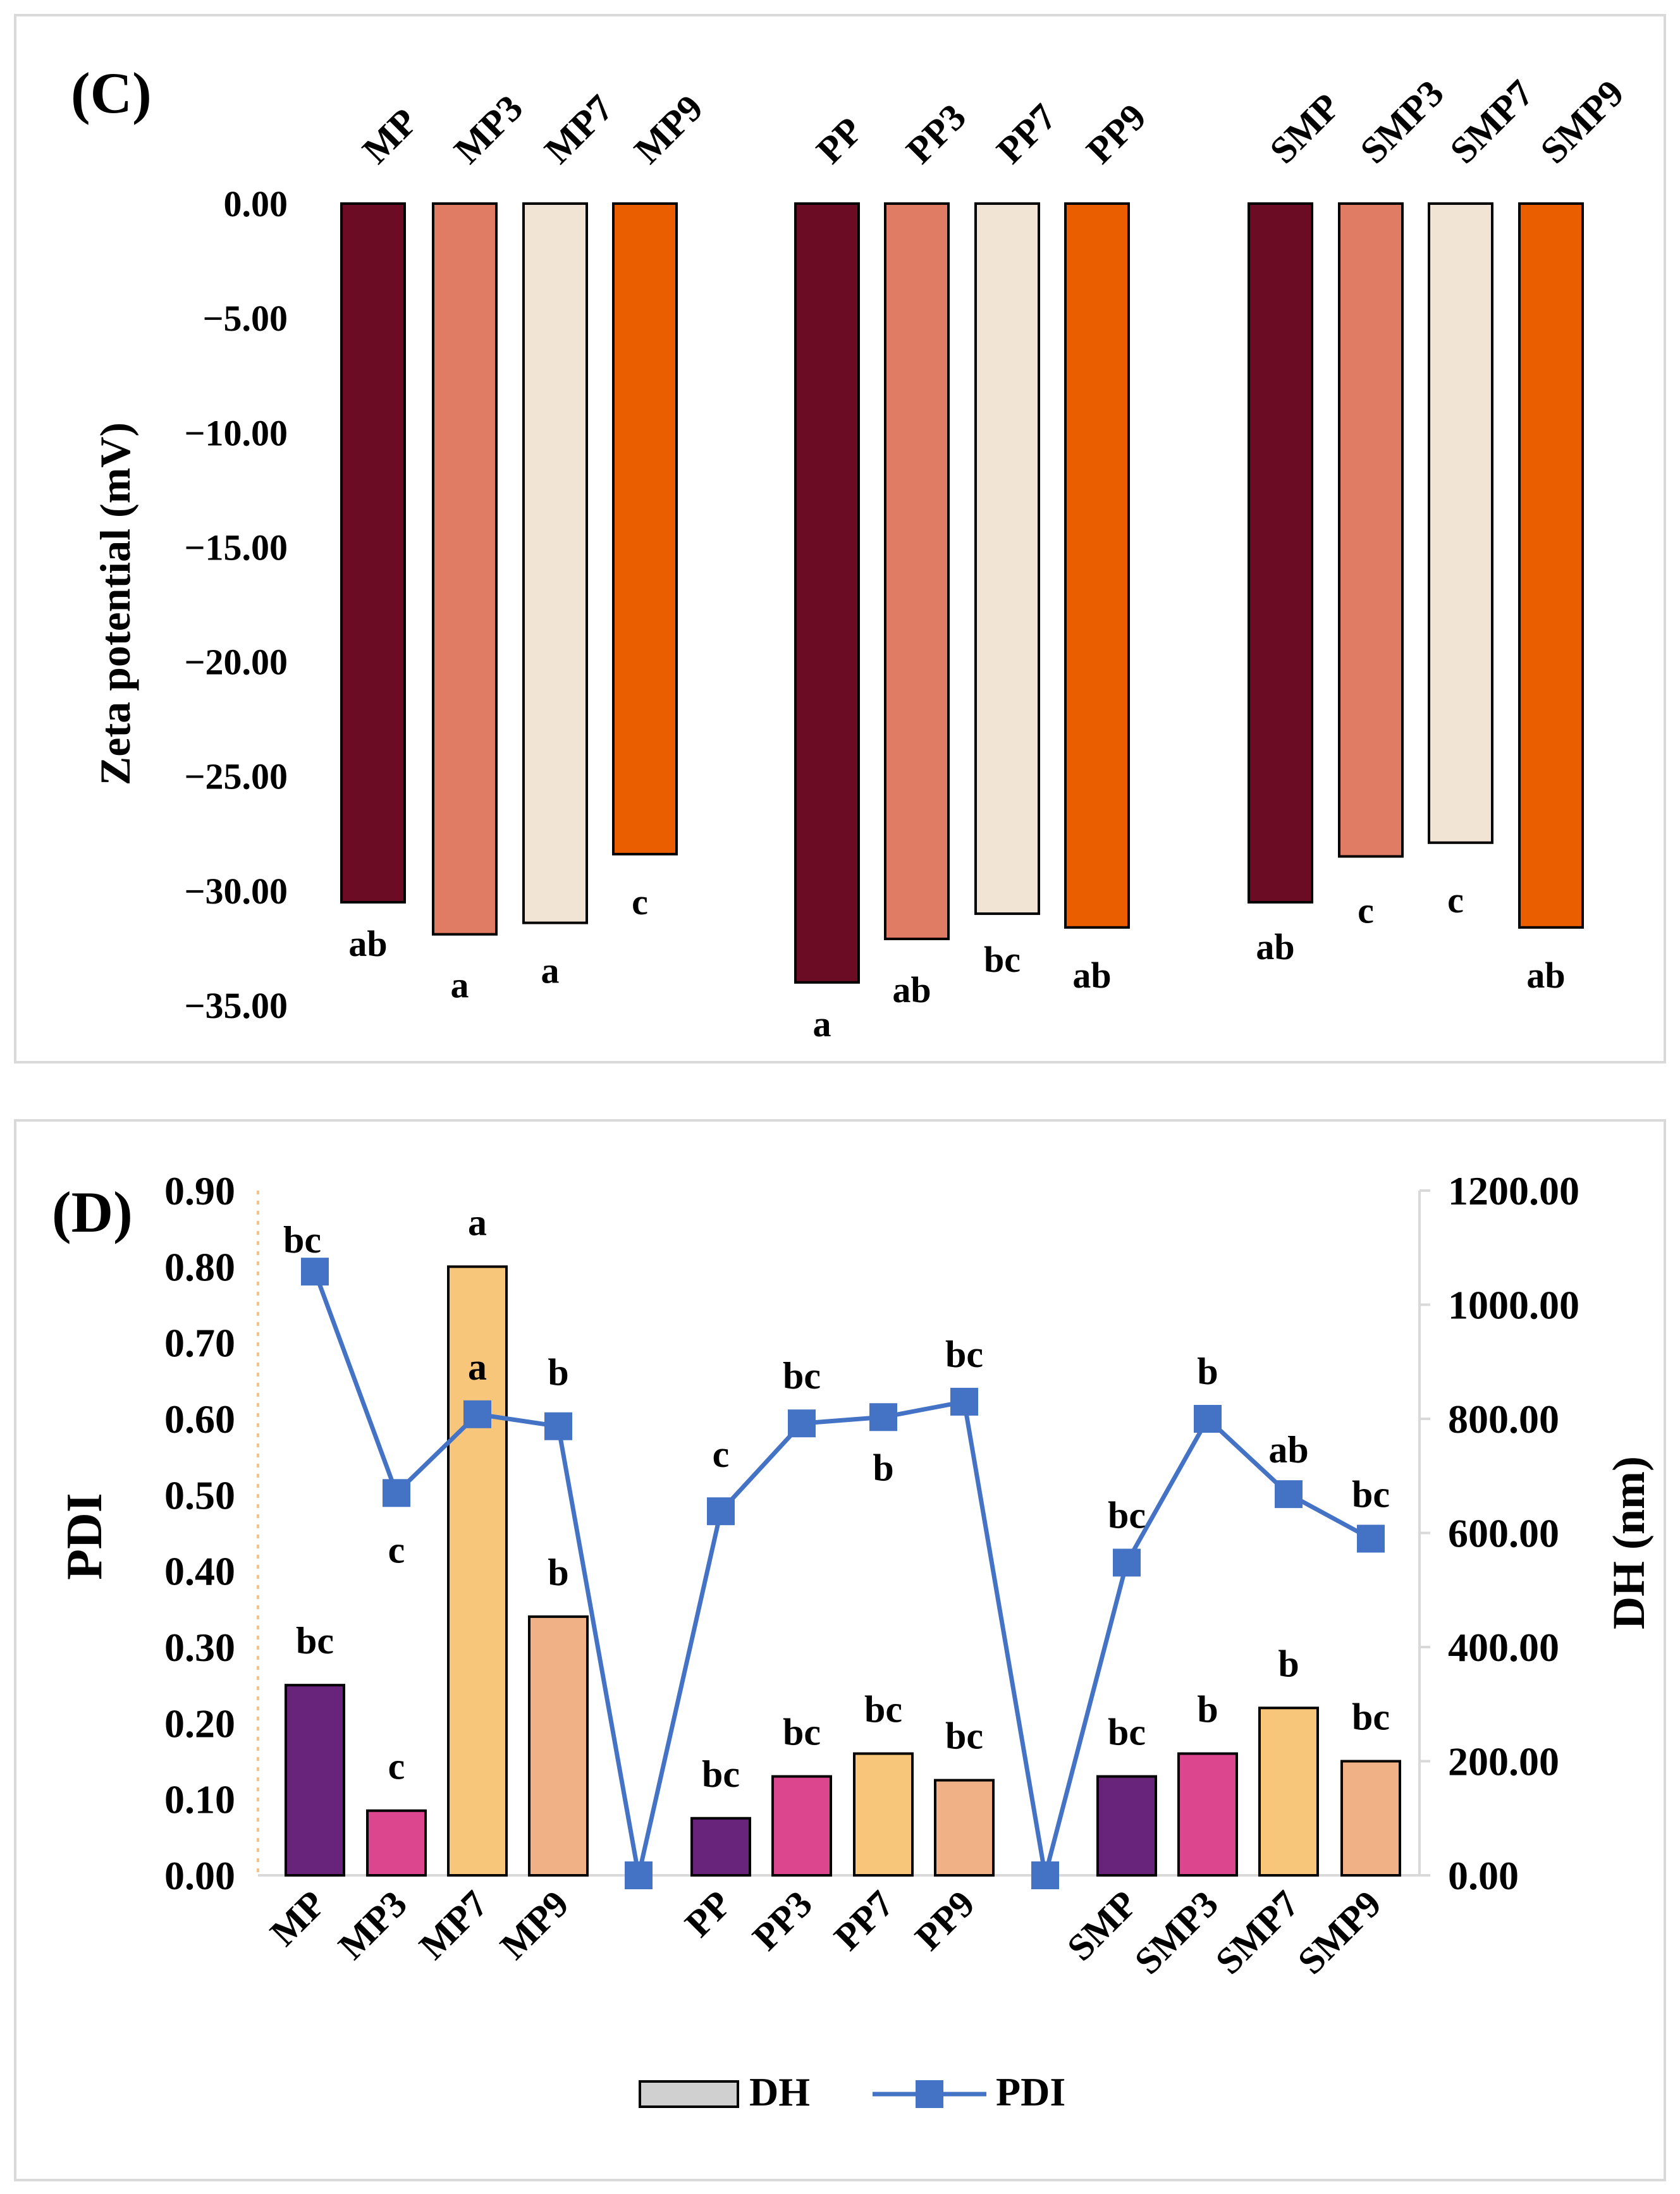  What do you see at coordinates (1402, 121) in the screenshot?
I see `category-label: SMP3` at bounding box center [1402, 121].